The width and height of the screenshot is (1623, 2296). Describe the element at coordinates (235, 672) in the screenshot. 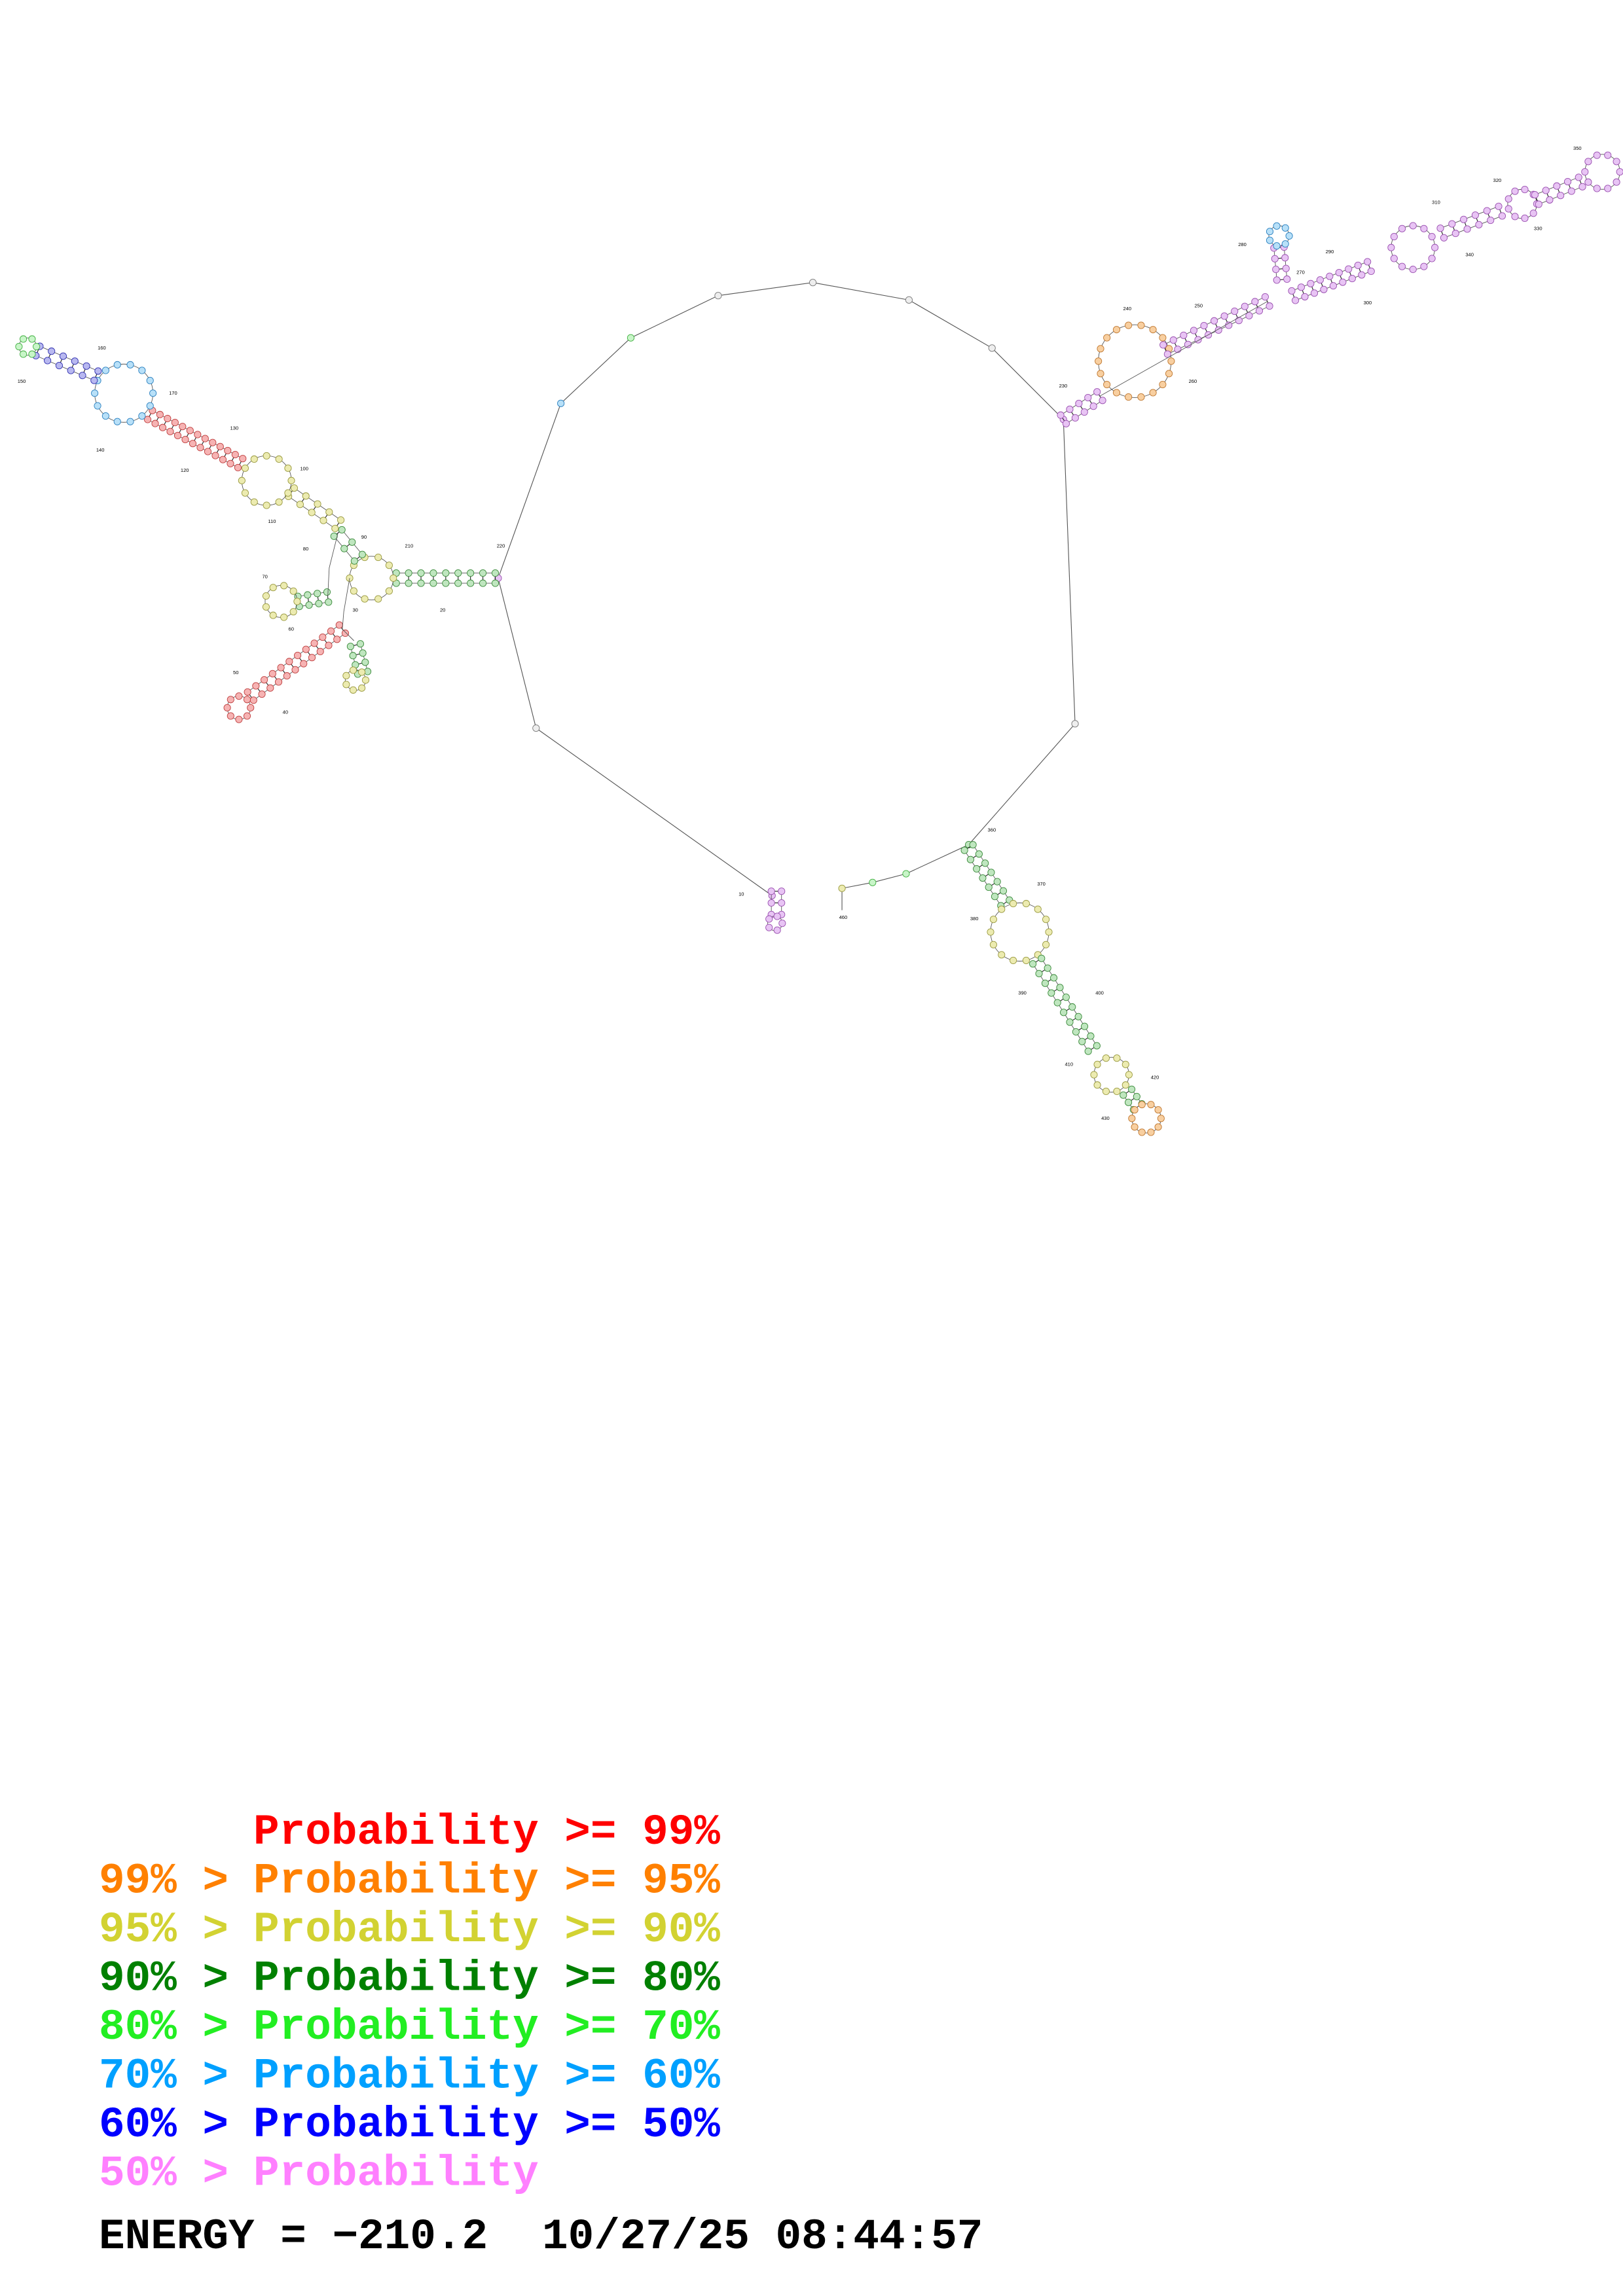

I see `nucleotide-number: 50` at that location.